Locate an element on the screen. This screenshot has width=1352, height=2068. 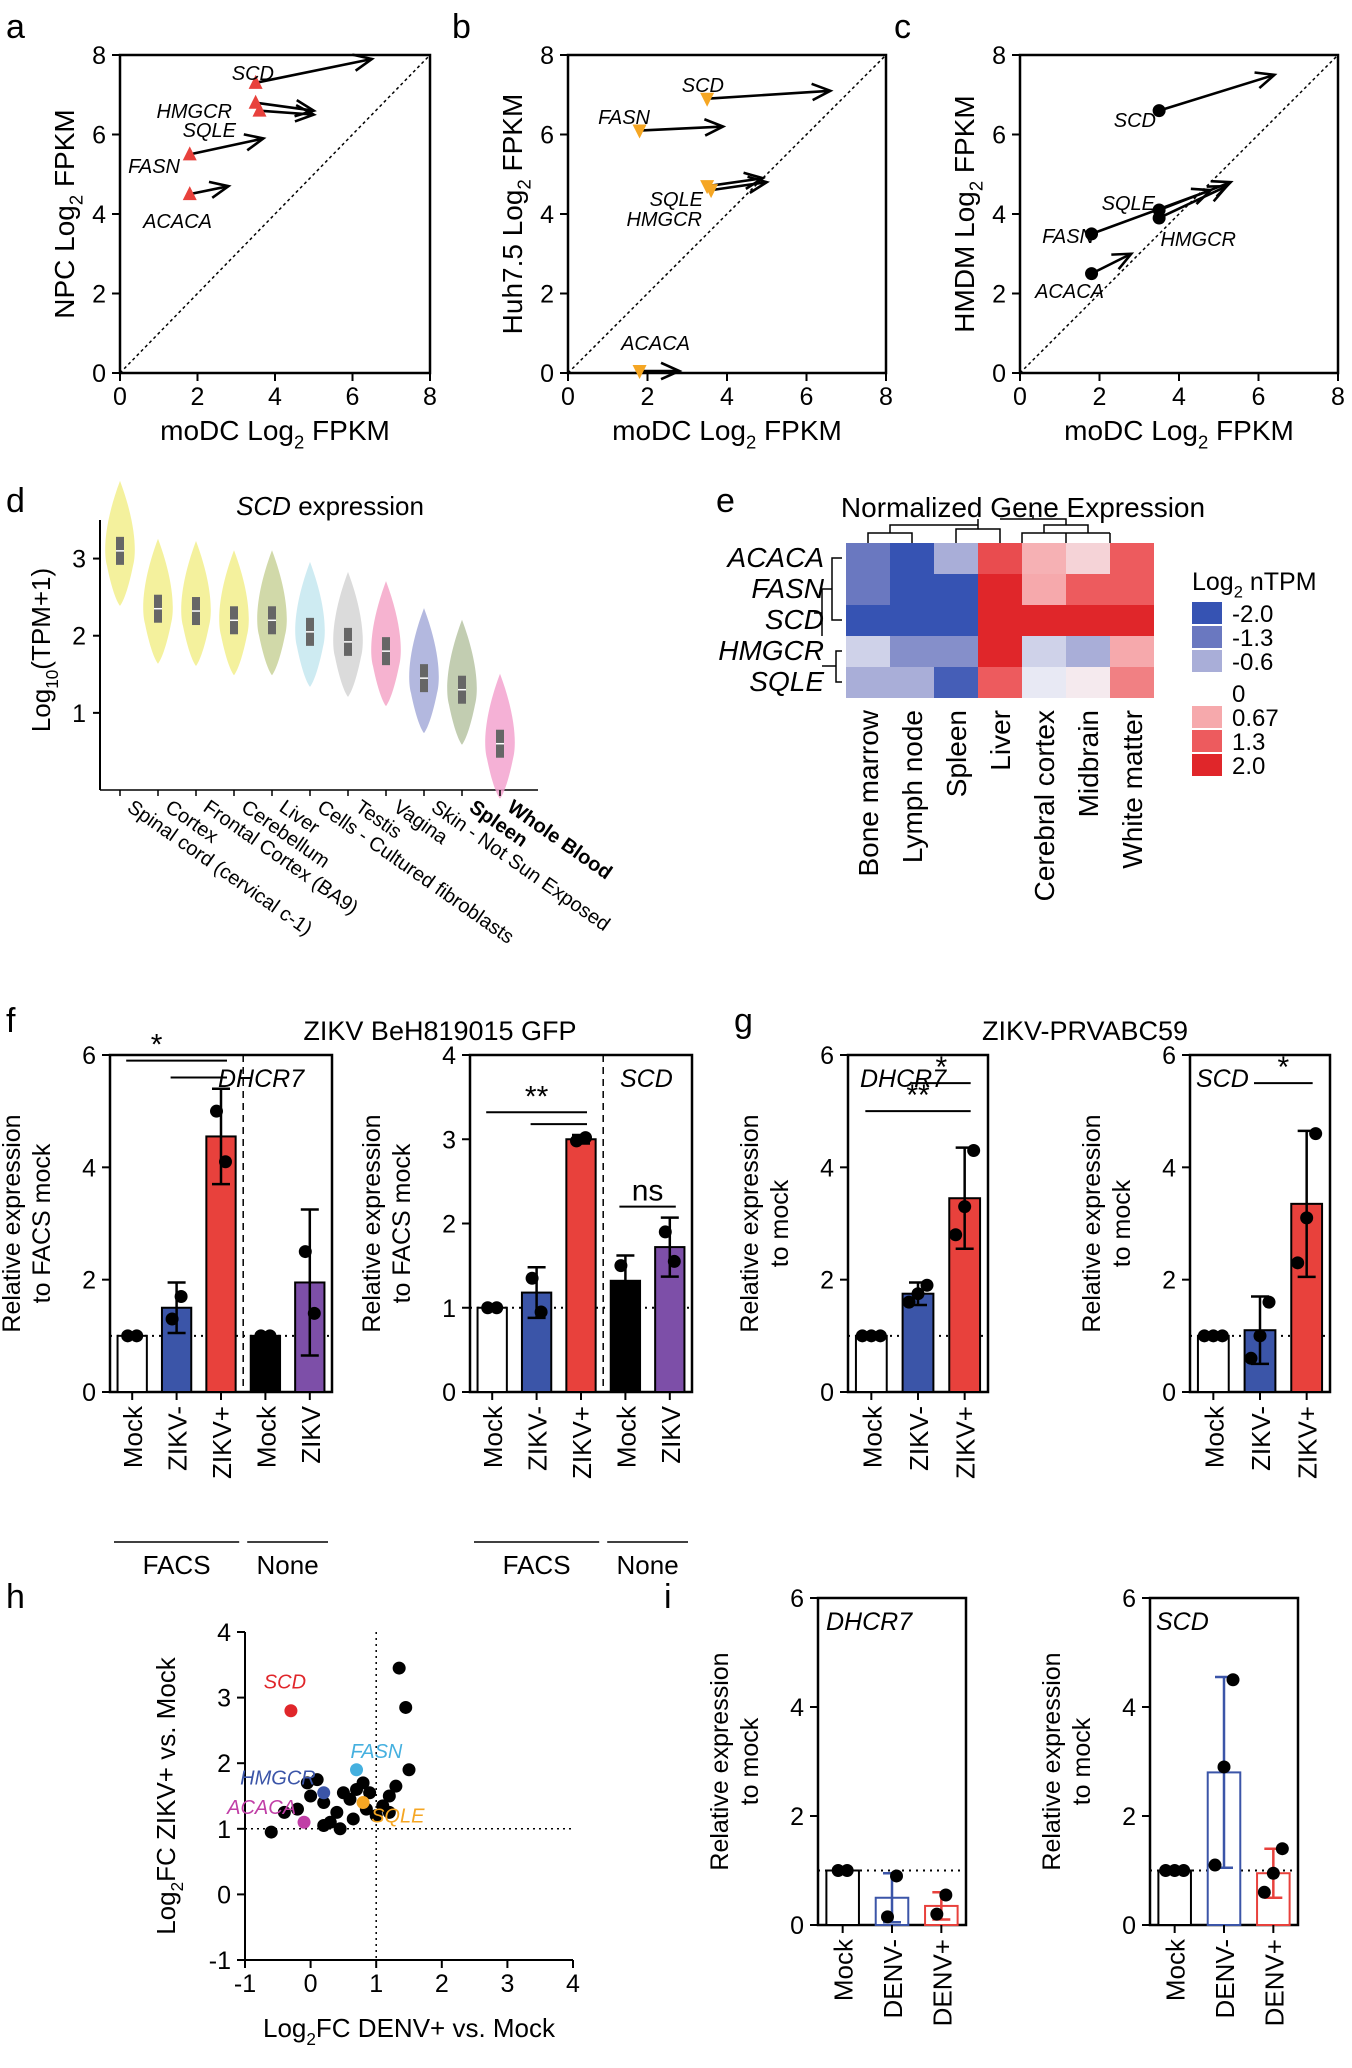
i2-ytick-label: 6 is located at coordinates (1129, 1599).